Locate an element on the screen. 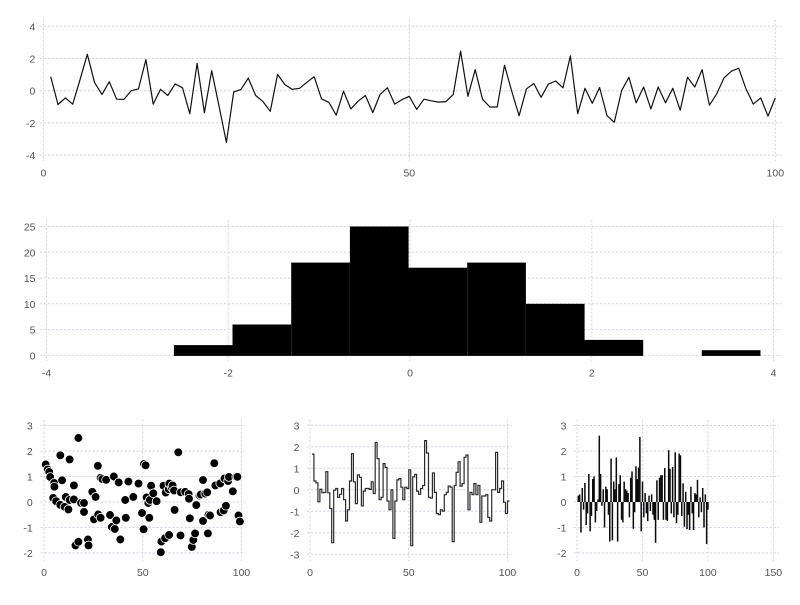  svg-text: 5 is located at coordinates (33, 331).